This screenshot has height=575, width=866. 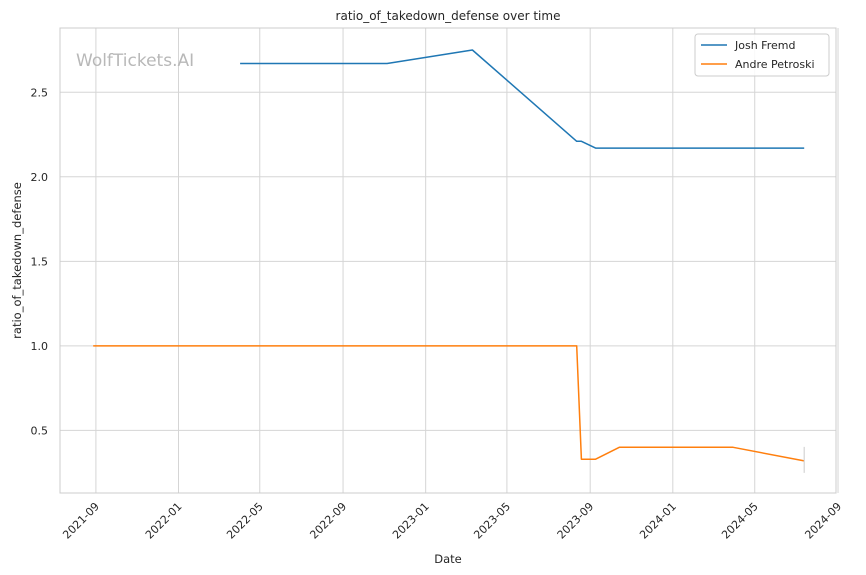 I want to click on y-tick-label: 2.0, so click(x=40, y=177).